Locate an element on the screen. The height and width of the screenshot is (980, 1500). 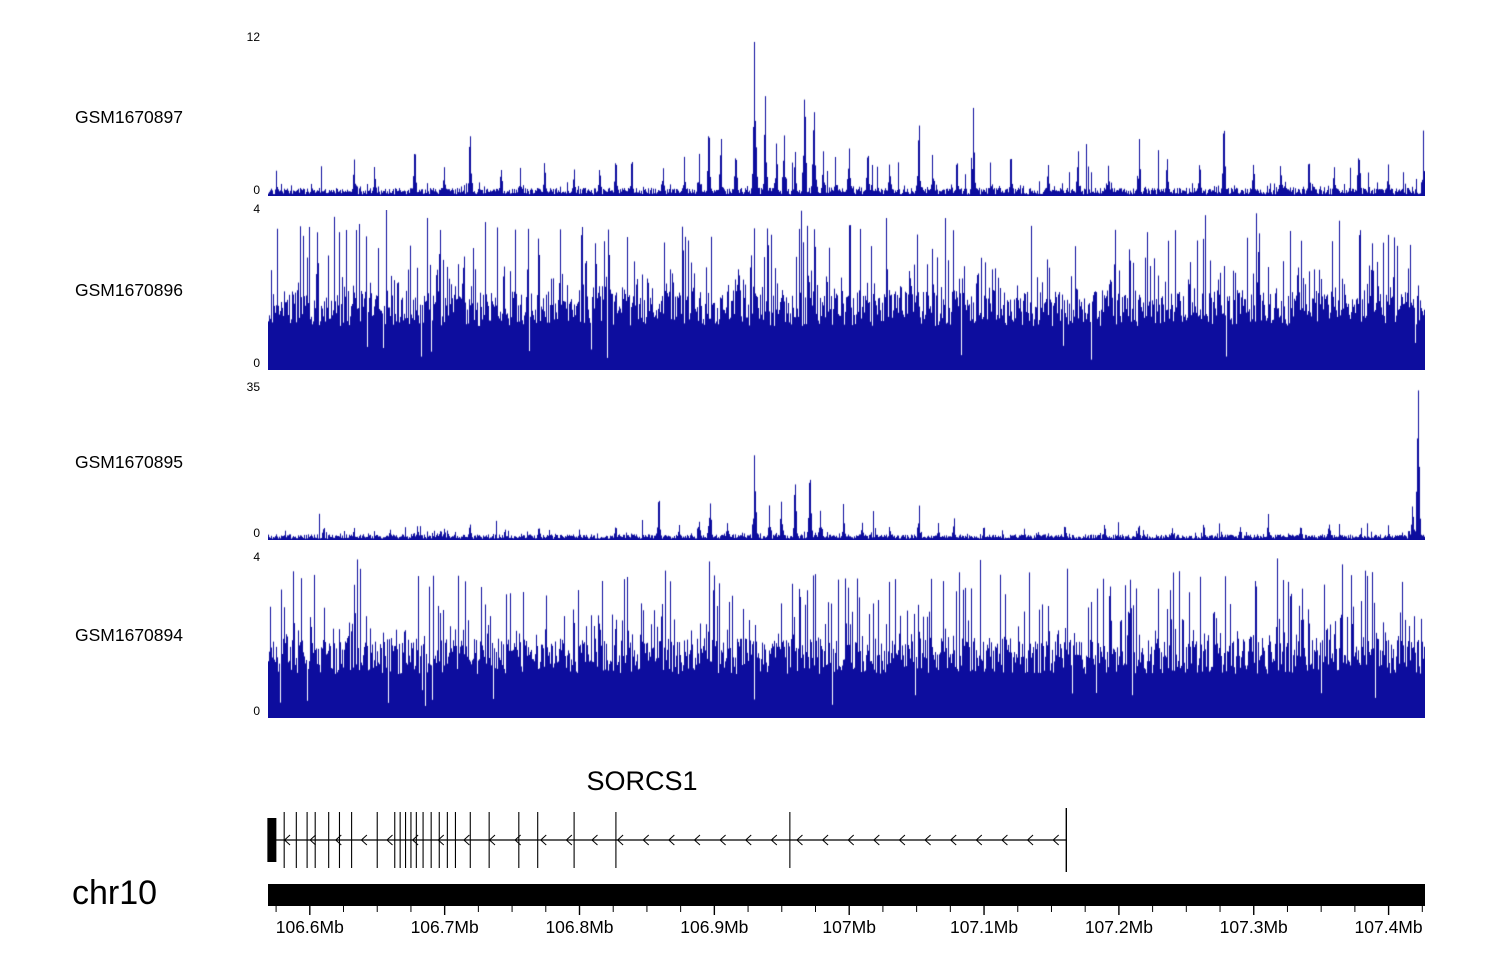
track-4-signal-plot is located at coordinates (846, 638).